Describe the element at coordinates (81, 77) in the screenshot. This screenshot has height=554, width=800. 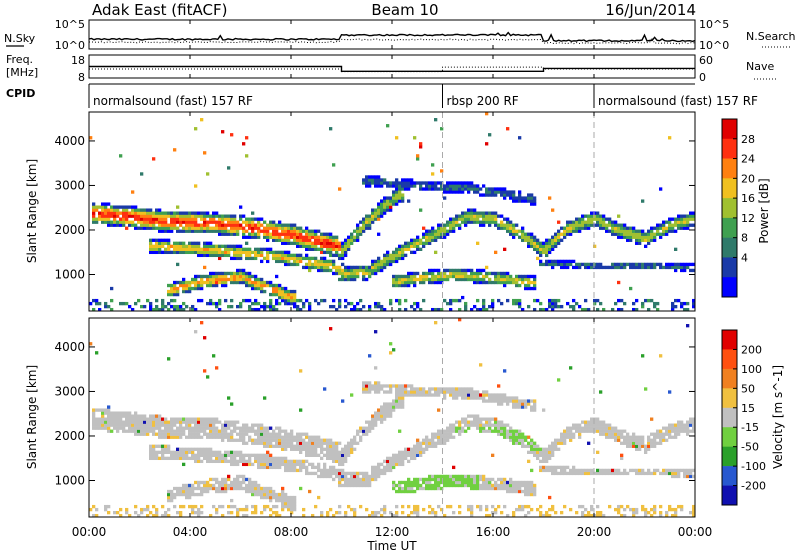
I see `freq-tick-bottom: 8` at that location.